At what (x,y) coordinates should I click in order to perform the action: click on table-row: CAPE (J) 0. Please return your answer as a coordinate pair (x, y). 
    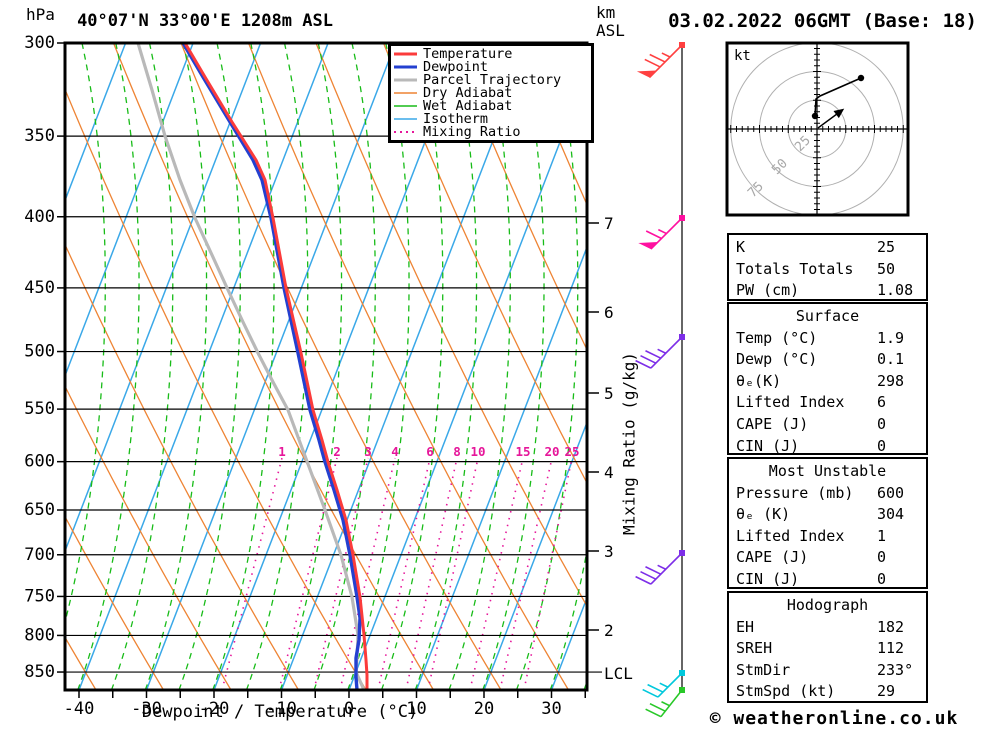
    Looking at the image, I should click on (827, 425).